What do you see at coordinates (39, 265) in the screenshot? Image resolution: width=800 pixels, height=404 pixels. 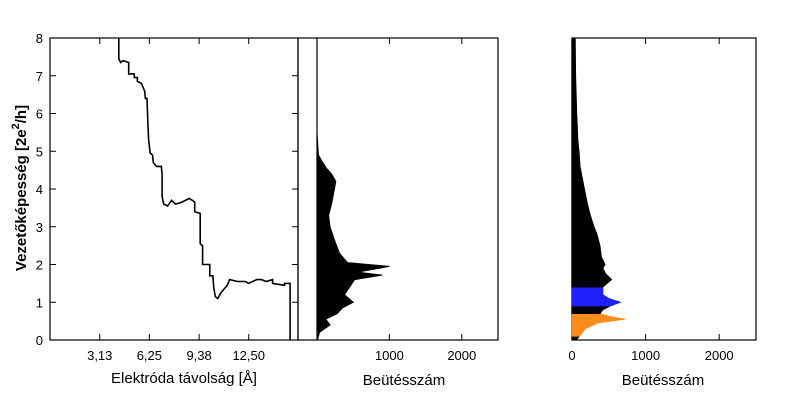 I see `y-tick-label-2: 2` at bounding box center [39, 265].